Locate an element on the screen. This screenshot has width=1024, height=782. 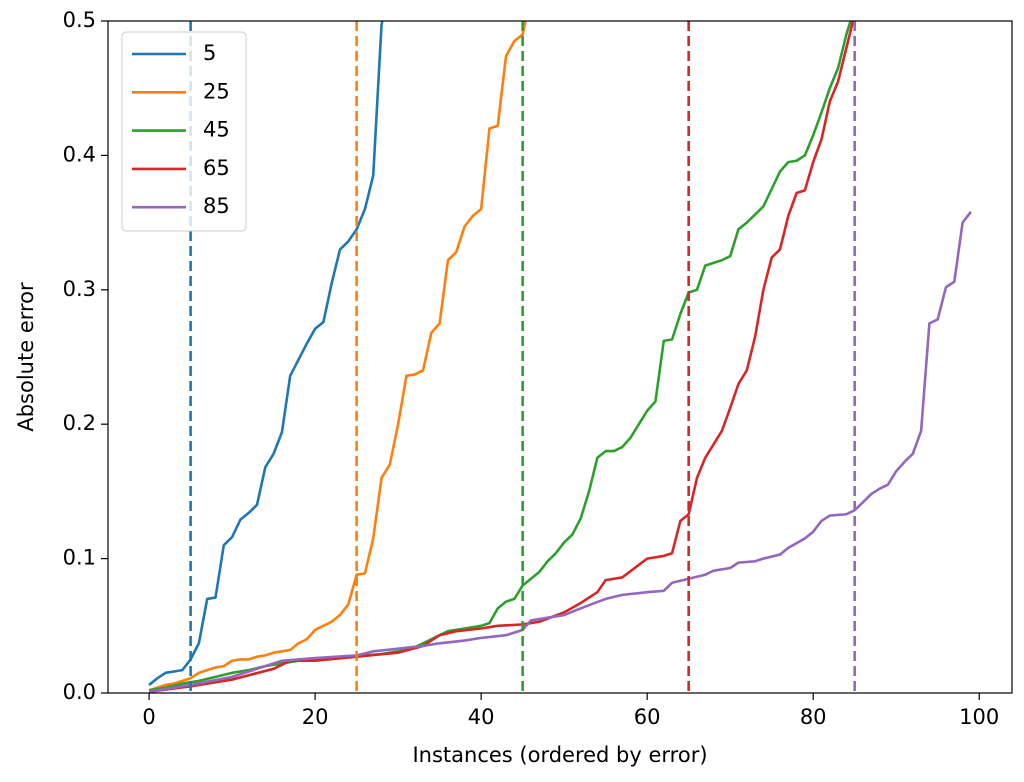
x-axis-label: Instances (ordered by error) is located at coordinates (559, 755).